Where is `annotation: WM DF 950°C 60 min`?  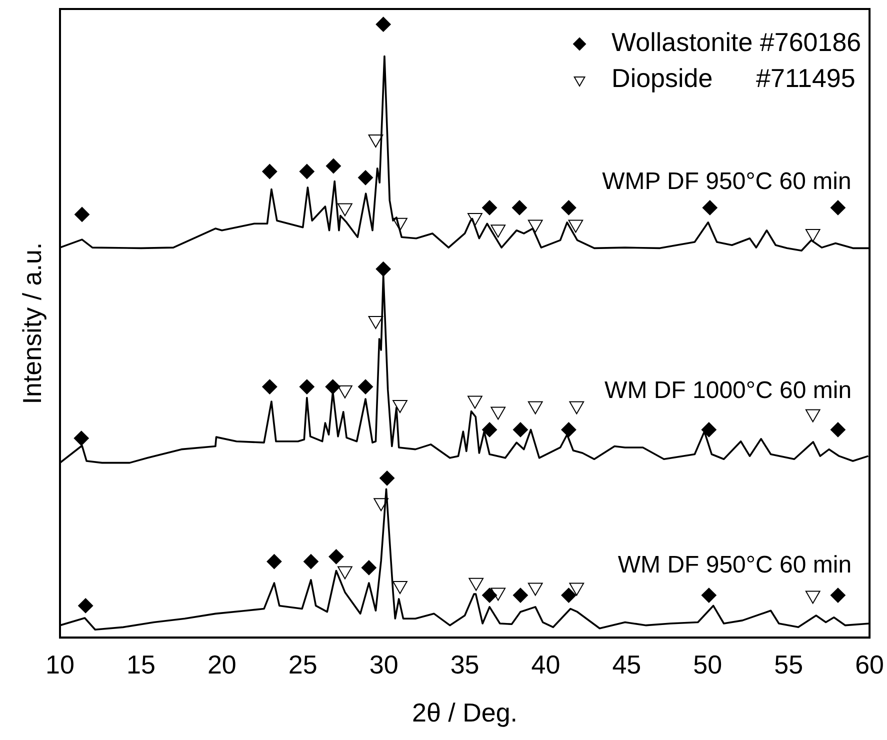
annotation: WM DF 950°C 60 min is located at coordinates (735, 564).